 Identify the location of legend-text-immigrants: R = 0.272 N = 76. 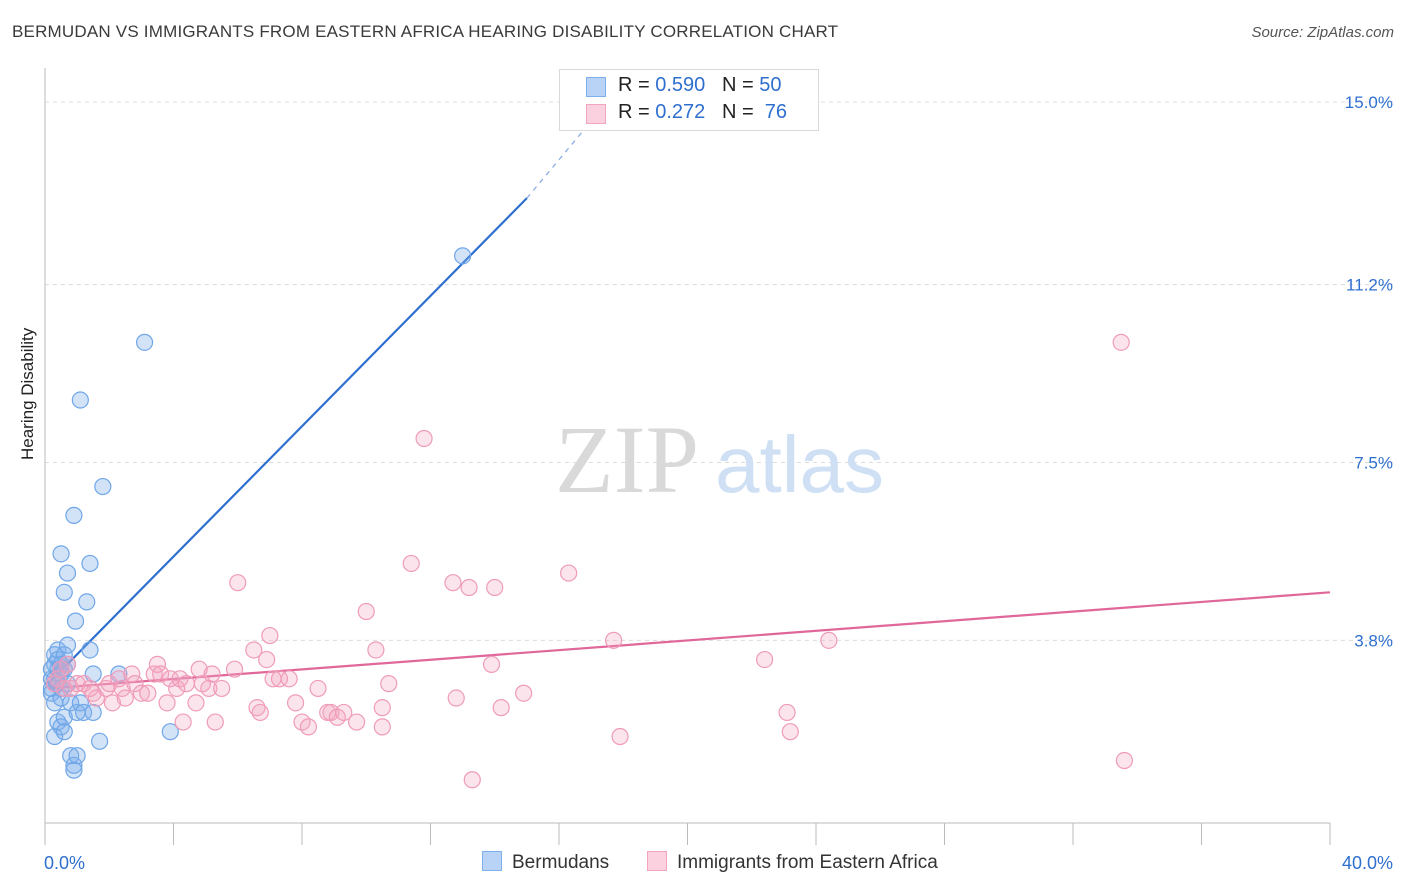
(703, 112).